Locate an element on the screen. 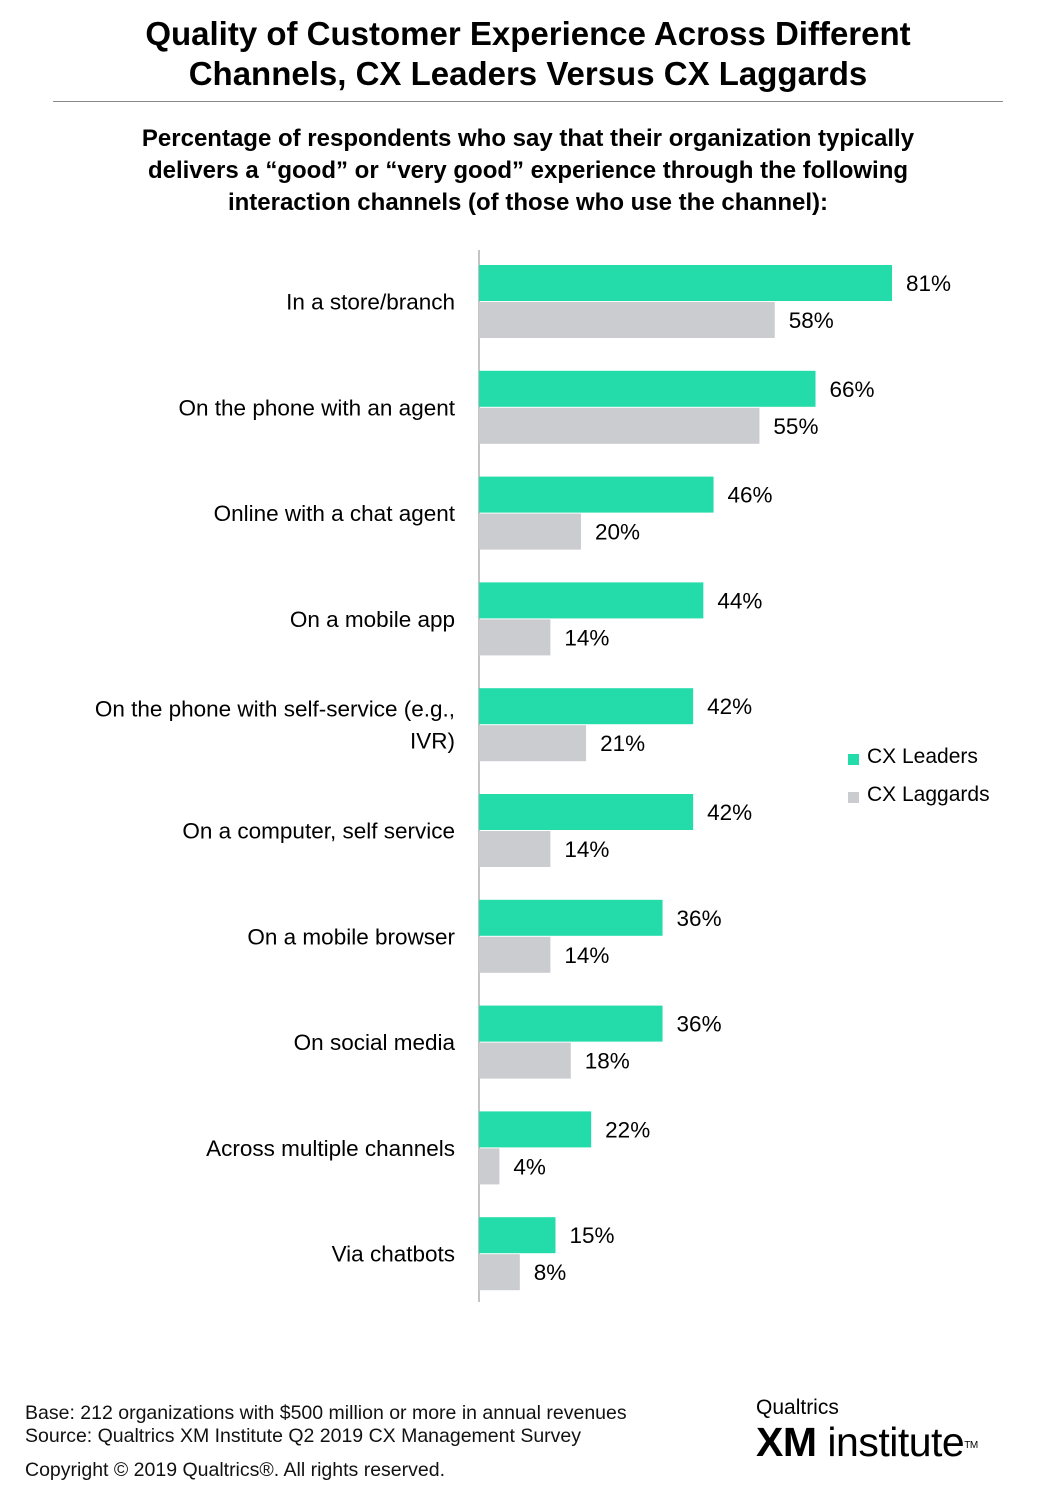  category-label-line: Online with a chat agent is located at coordinates (335, 513).